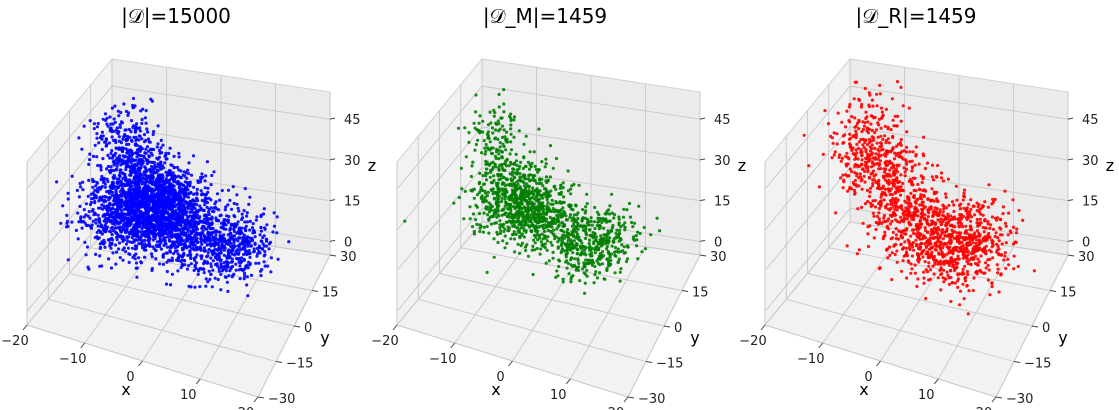 The width and height of the screenshot is (1119, 410). What do you see at coordinates (571, 187) in the screenshot?
I see `grid-line-y` at bounding box center [571, 187].